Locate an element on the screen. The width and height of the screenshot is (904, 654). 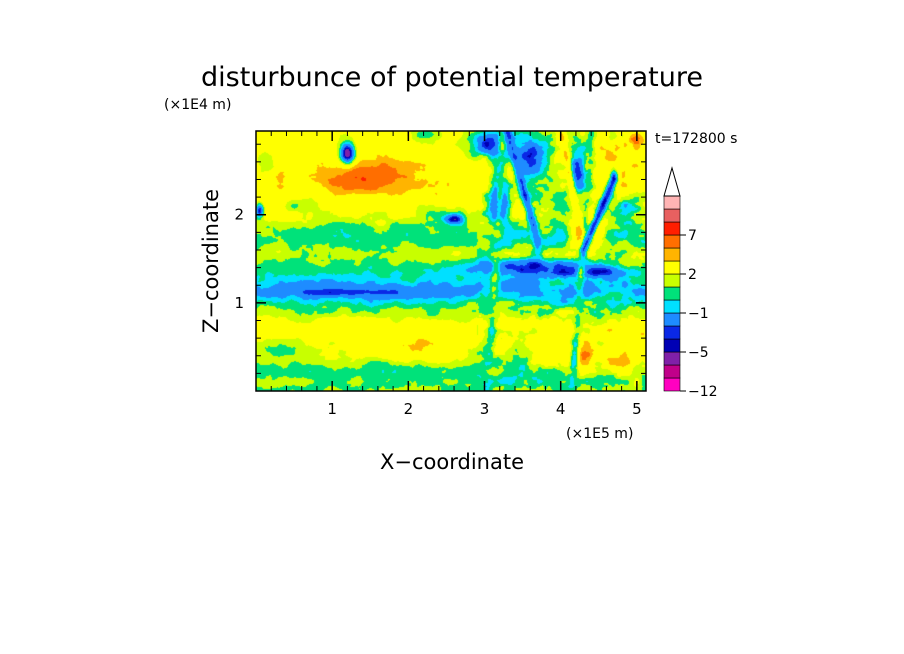
chart-title: disturbunce of potential temperature is located at coordinates (452, 77).